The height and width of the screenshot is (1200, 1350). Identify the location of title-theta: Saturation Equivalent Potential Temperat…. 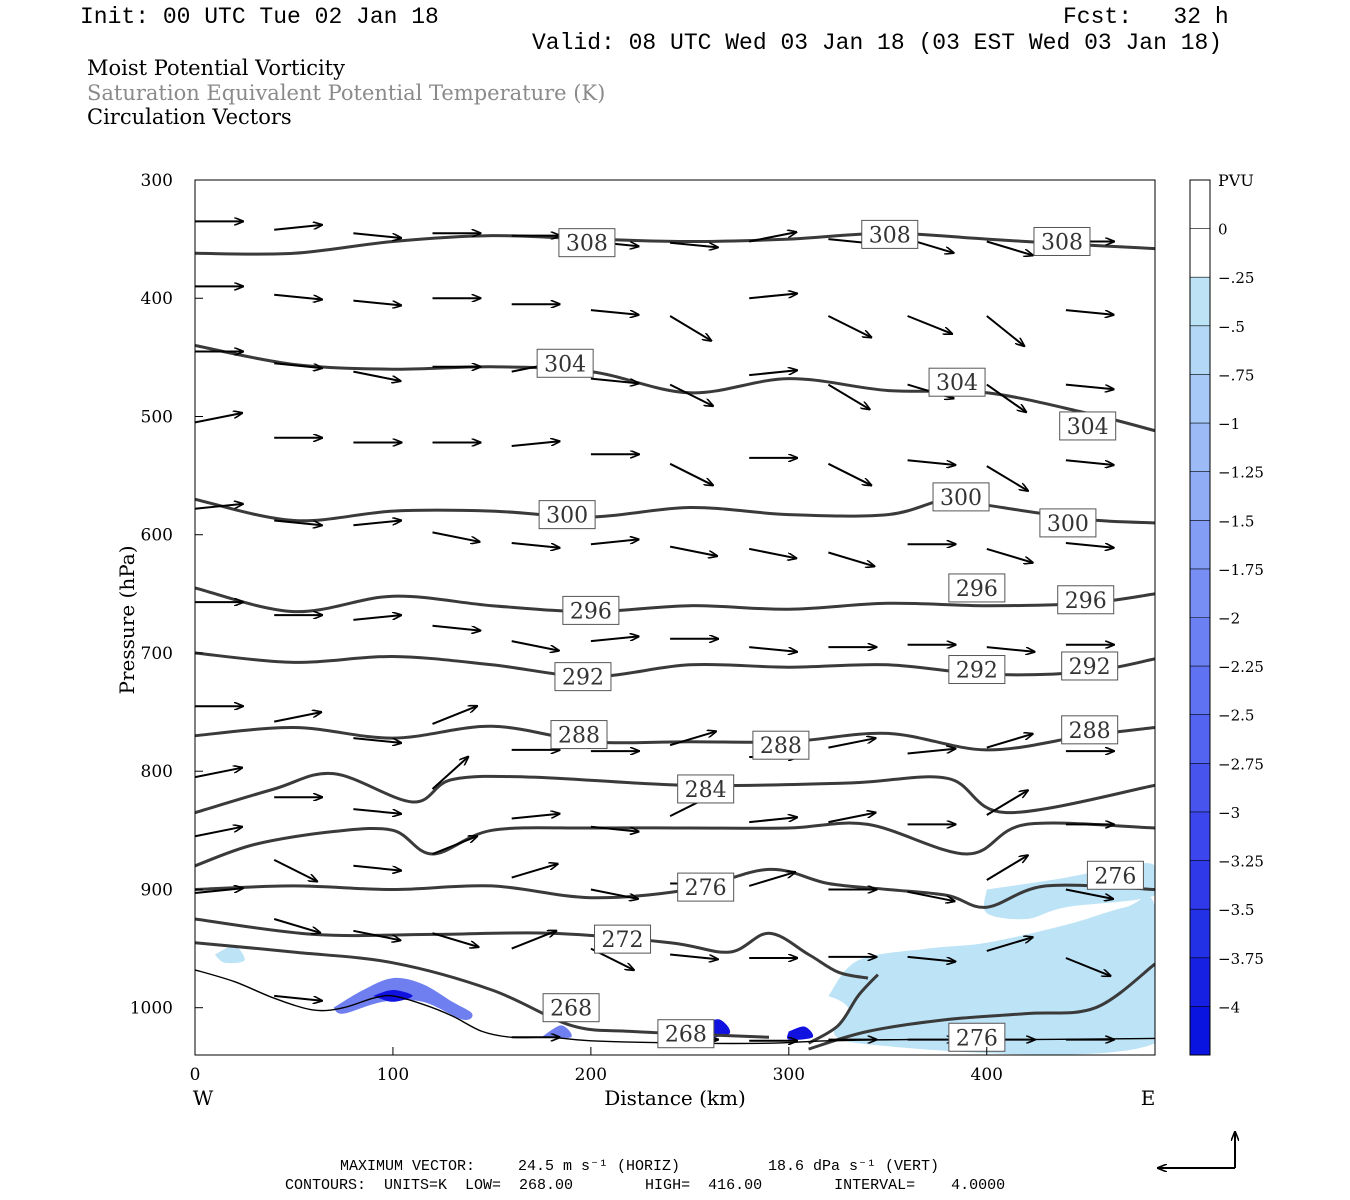
(346, 93).